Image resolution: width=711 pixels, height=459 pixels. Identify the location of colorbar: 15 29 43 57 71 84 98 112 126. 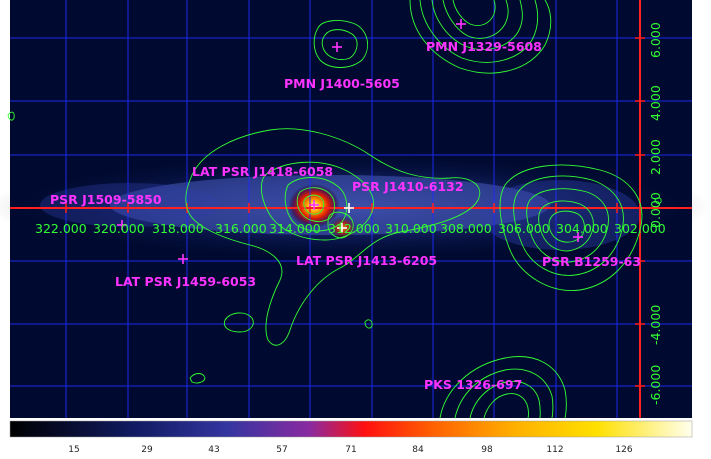
(351, 437).